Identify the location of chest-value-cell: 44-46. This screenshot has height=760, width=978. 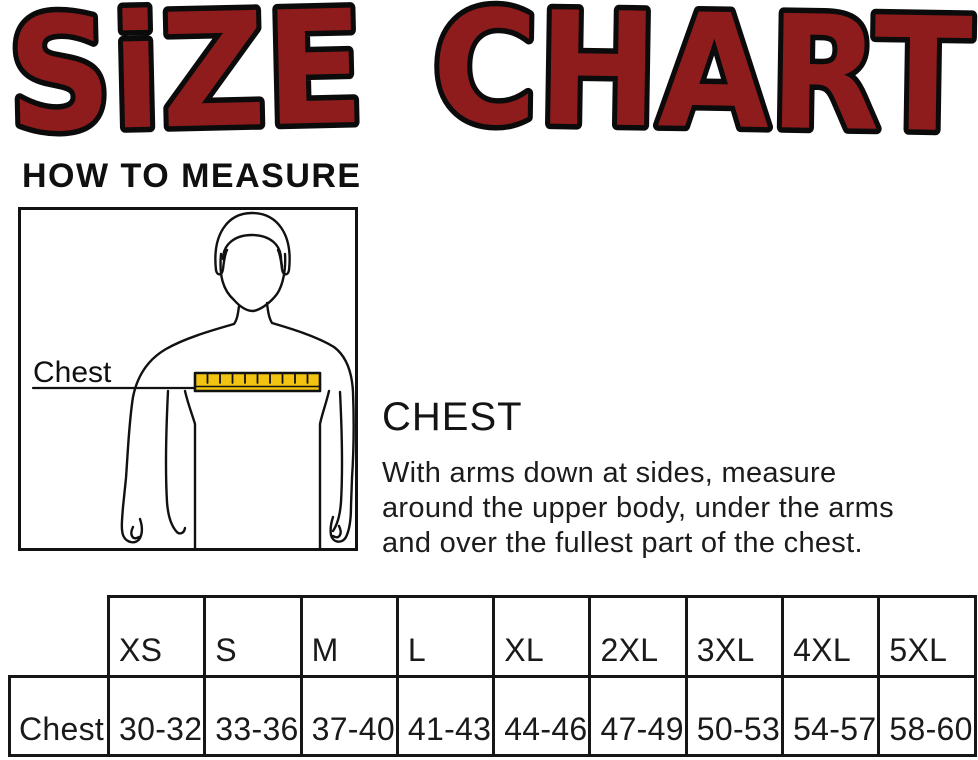
(542, 716).